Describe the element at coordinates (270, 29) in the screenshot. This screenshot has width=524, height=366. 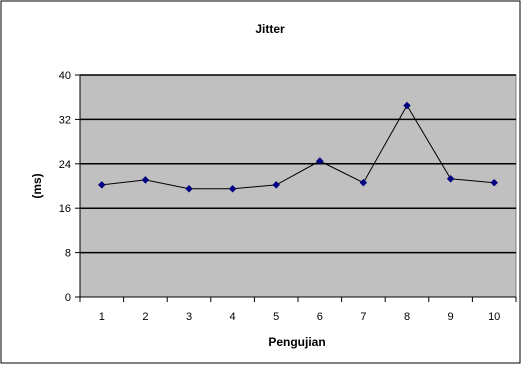
I see `chart-title: Jitter` at that location.